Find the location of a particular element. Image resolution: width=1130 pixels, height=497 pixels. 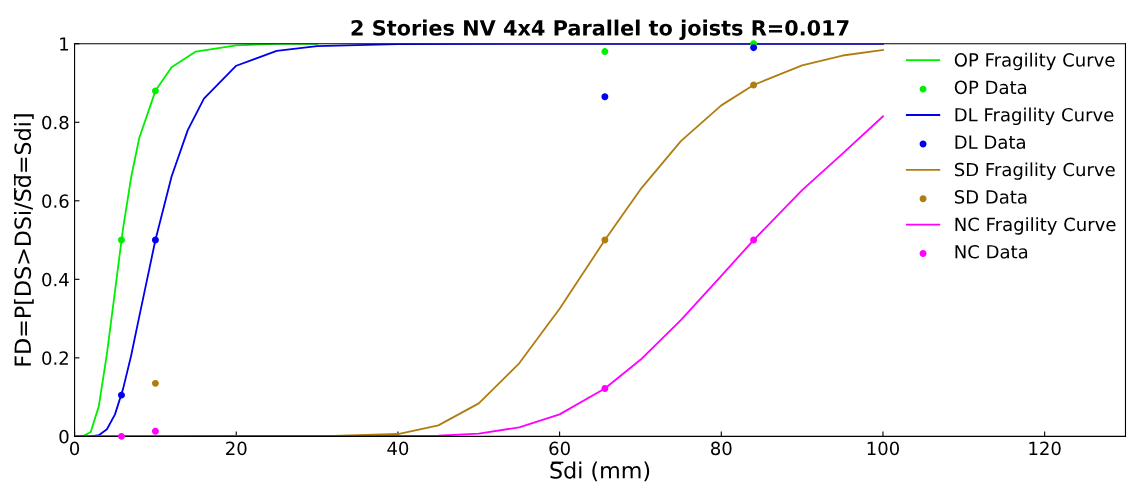

x-tick-label: 120 is located at coordinates (1045, 448).